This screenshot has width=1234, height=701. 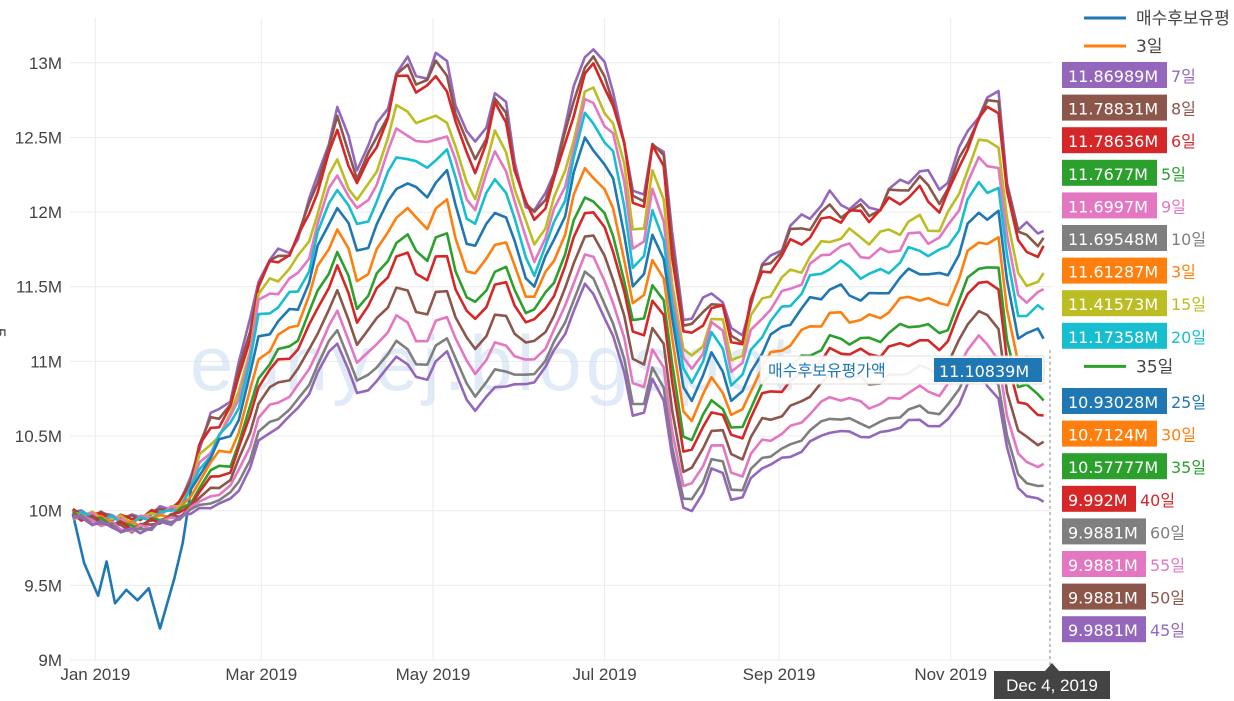 What do you see at coordinates (1167, 565) in the screenshot?
I see `hover-label-name: 55일` at bounding box center [1167, 565].